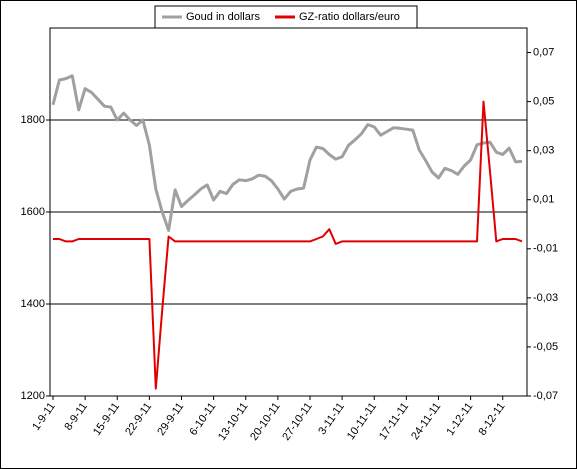  Describe the element at coordinates (223, 17) in the screenshot. I see `legend-label: Goud in dollars` at that location.